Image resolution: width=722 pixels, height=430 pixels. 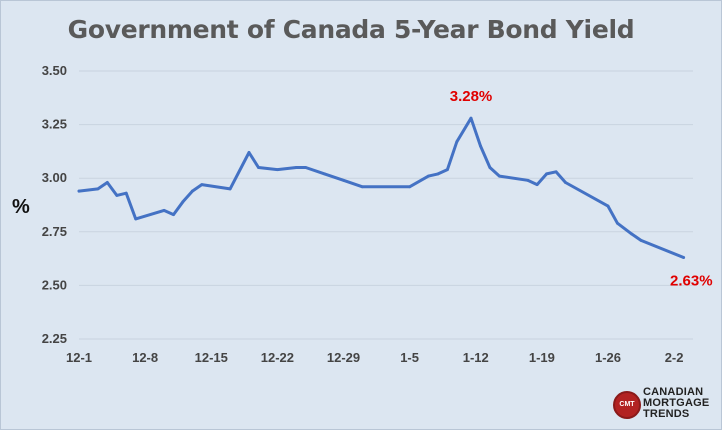 I want to click on x-tick-label: 1-12, so click(x=476, y=357).